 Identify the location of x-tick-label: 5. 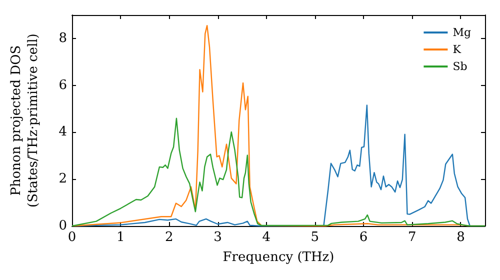
(315, 237).